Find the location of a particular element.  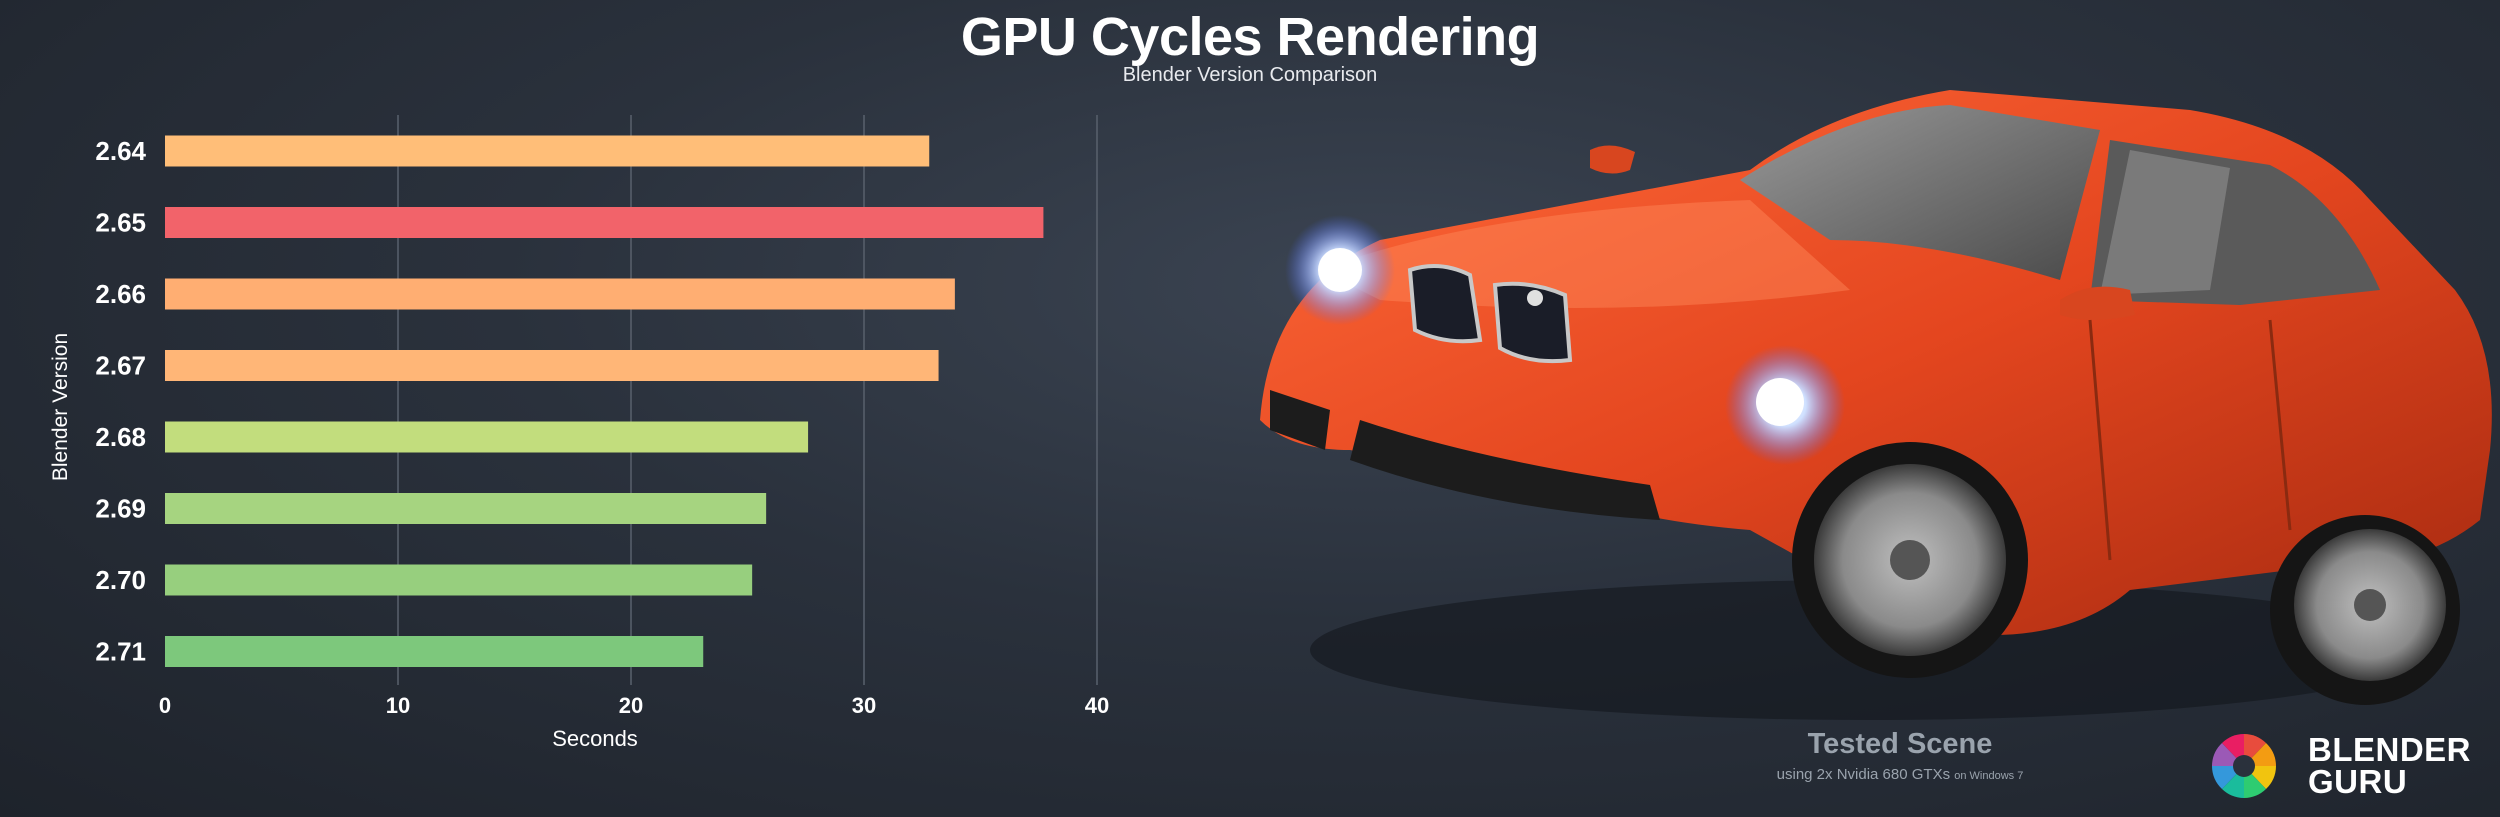

x-tick-label: 10 is located at coordinates (398, 705).